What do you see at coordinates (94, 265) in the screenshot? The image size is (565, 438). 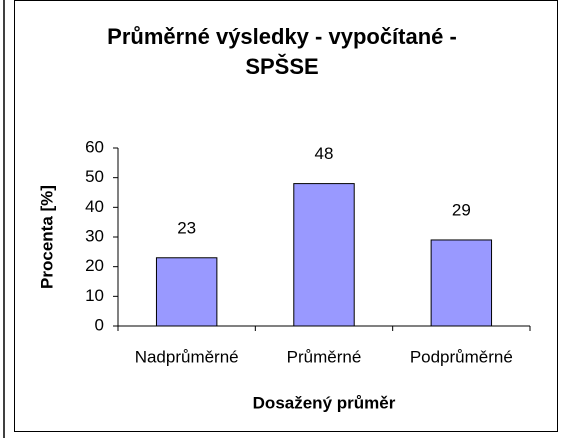 I see `y-tick-label: 20` at bounding box center [94, 265].